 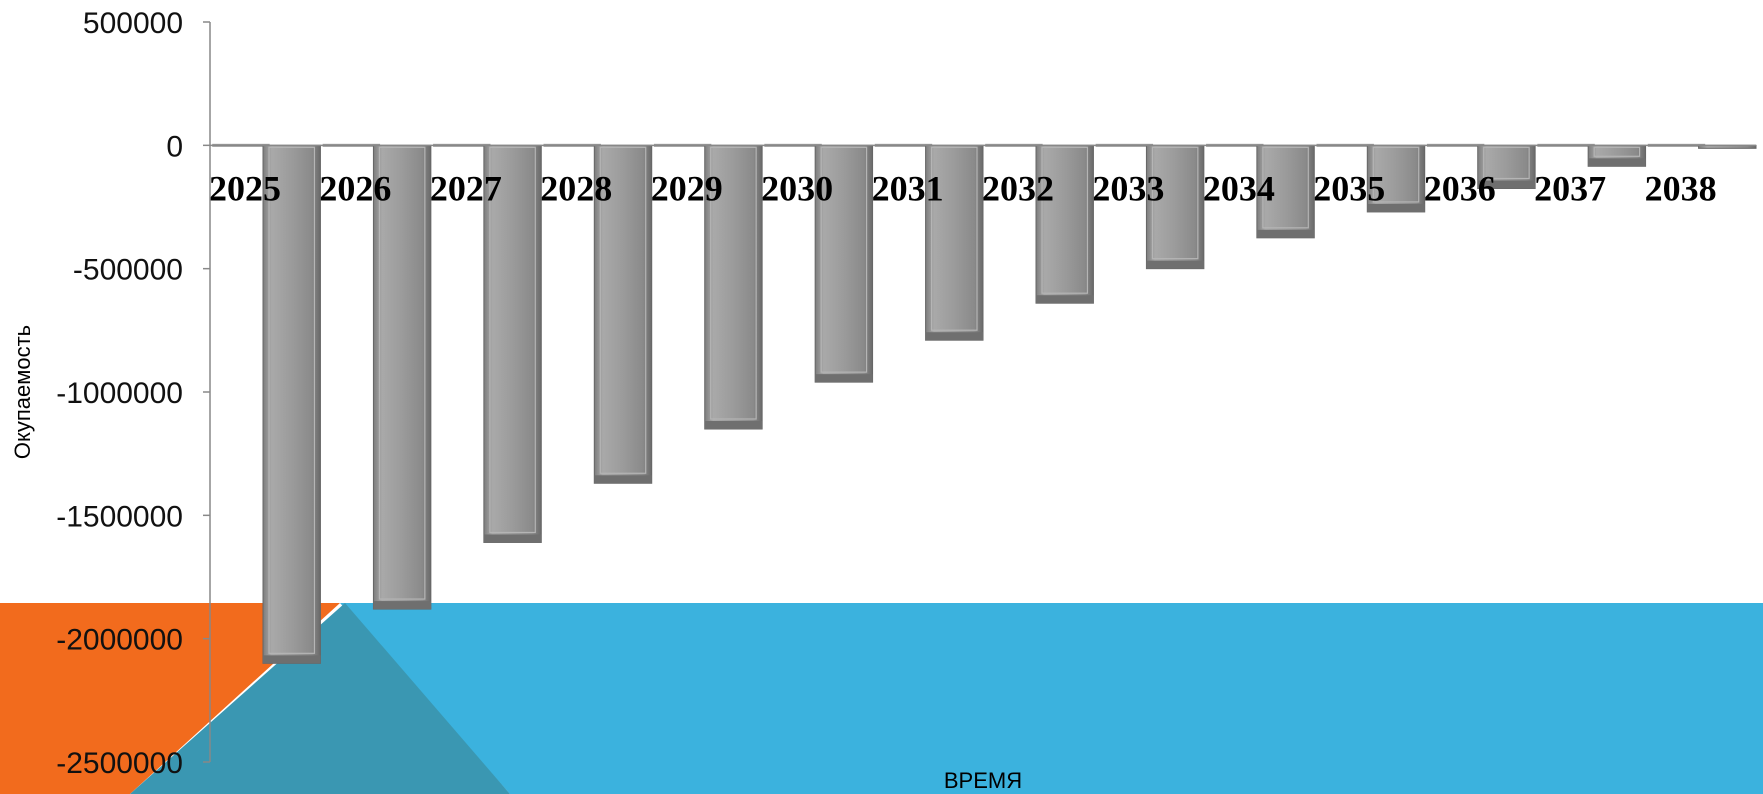 What do you see at coordinates (1570, 188) in the screenshot?
I see `x-category-label: 2037` at bounding box center [1570, 188].